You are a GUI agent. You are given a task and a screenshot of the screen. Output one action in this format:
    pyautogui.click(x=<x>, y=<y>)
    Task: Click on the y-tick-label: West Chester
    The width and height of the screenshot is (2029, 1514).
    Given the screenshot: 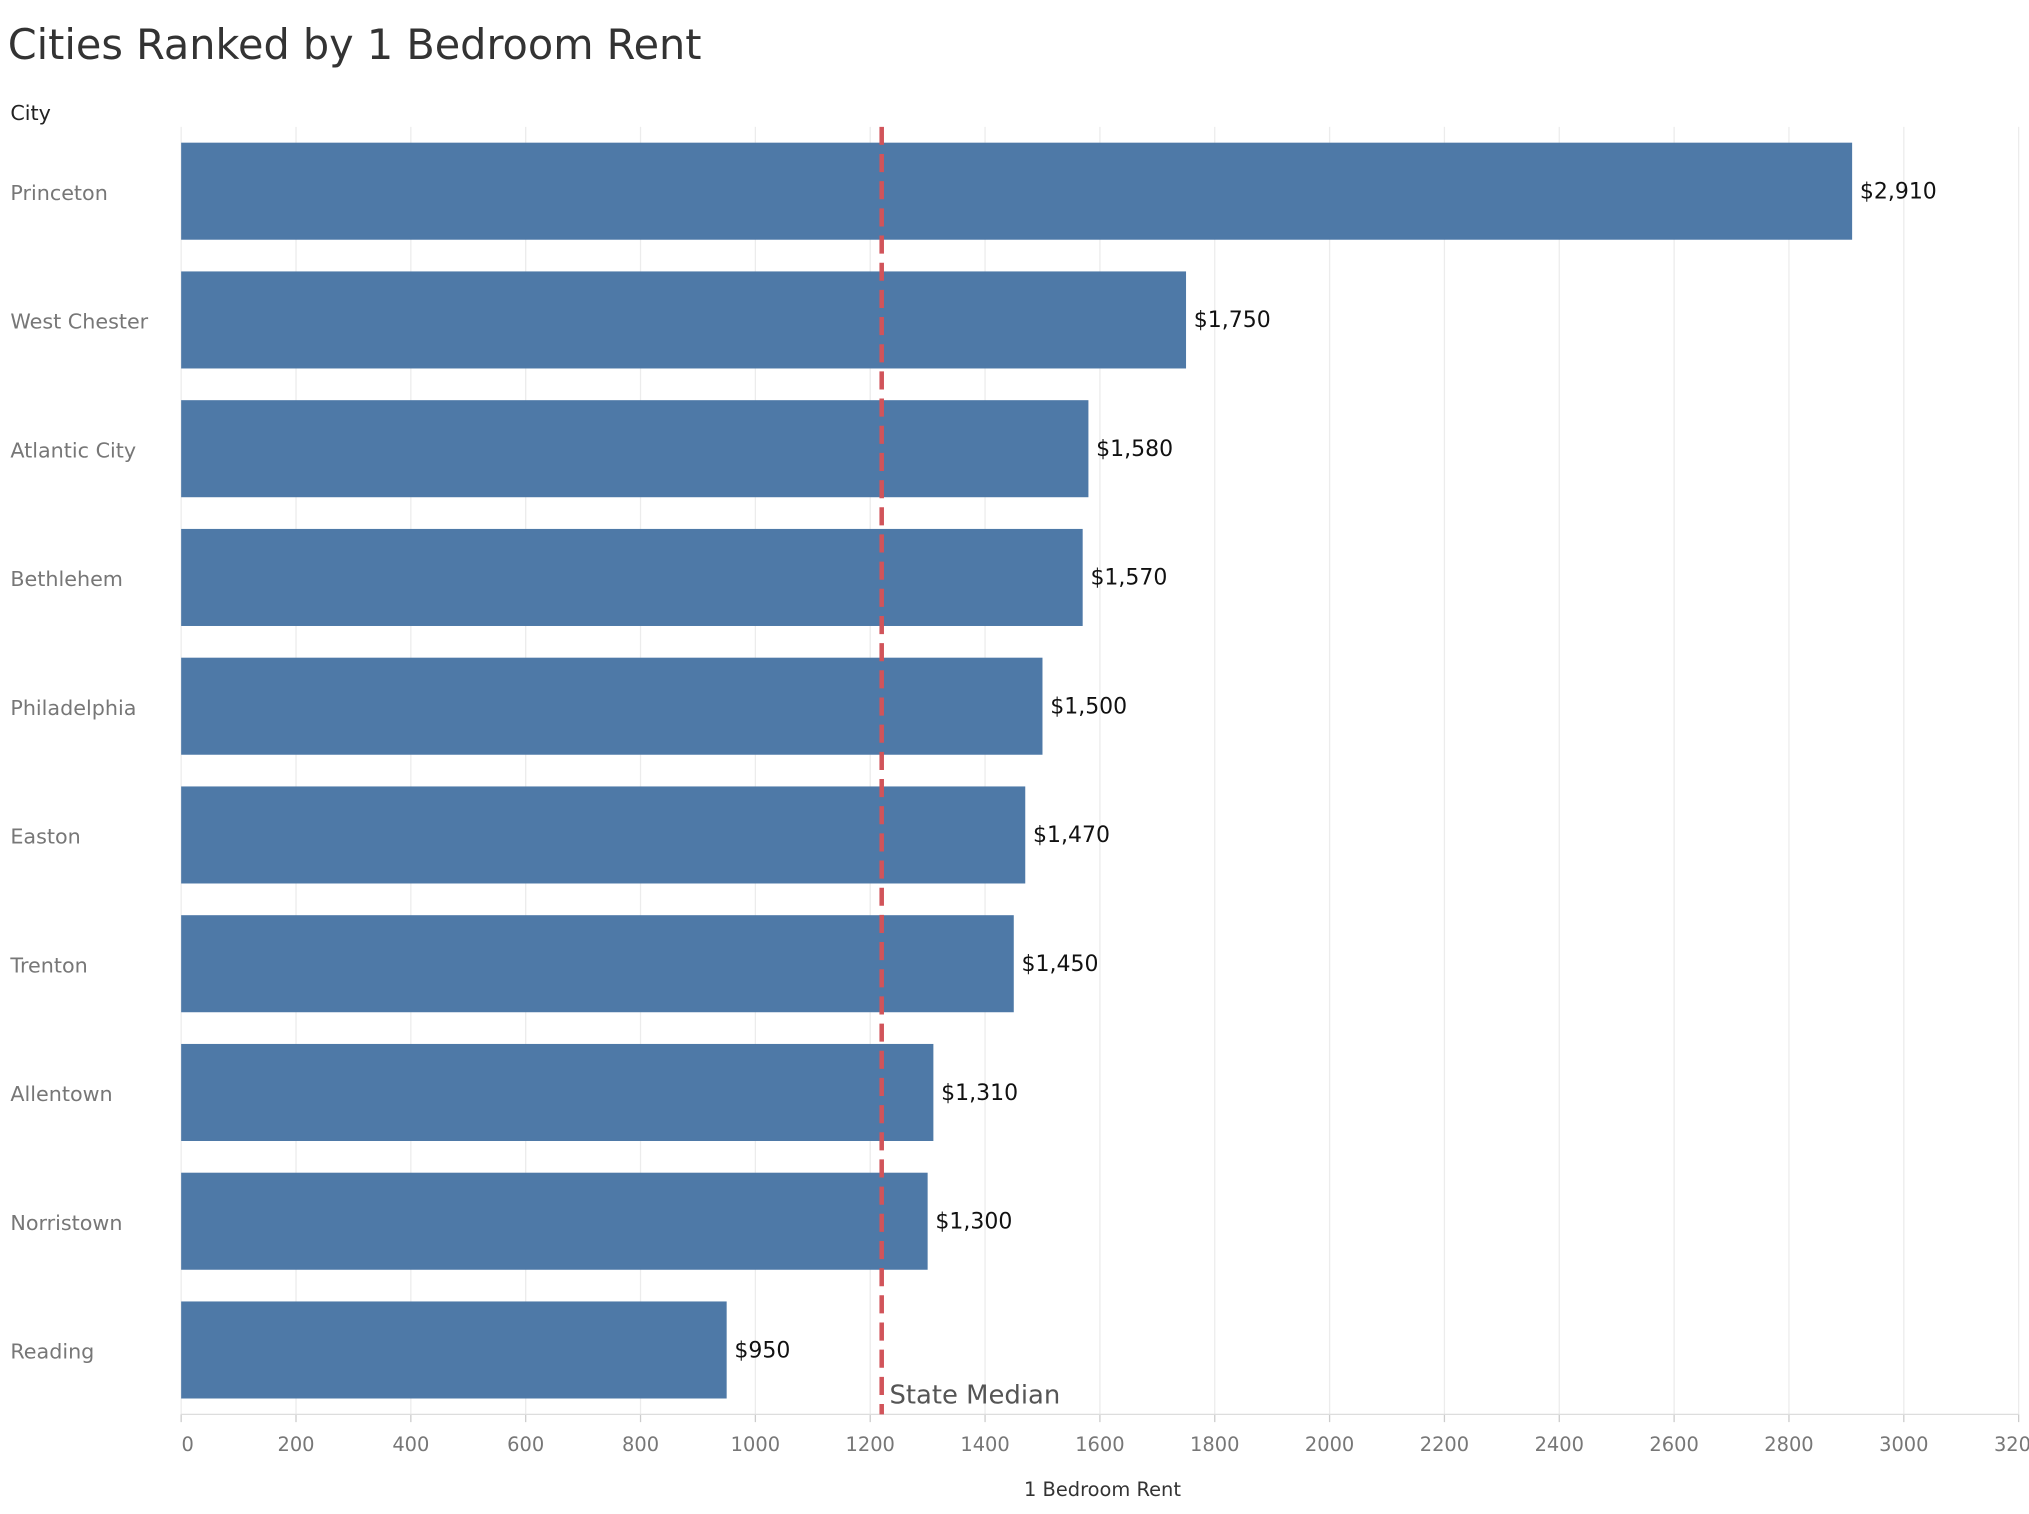 What is the action you would take?
    pyautogui.click(x=79, y=322)
    